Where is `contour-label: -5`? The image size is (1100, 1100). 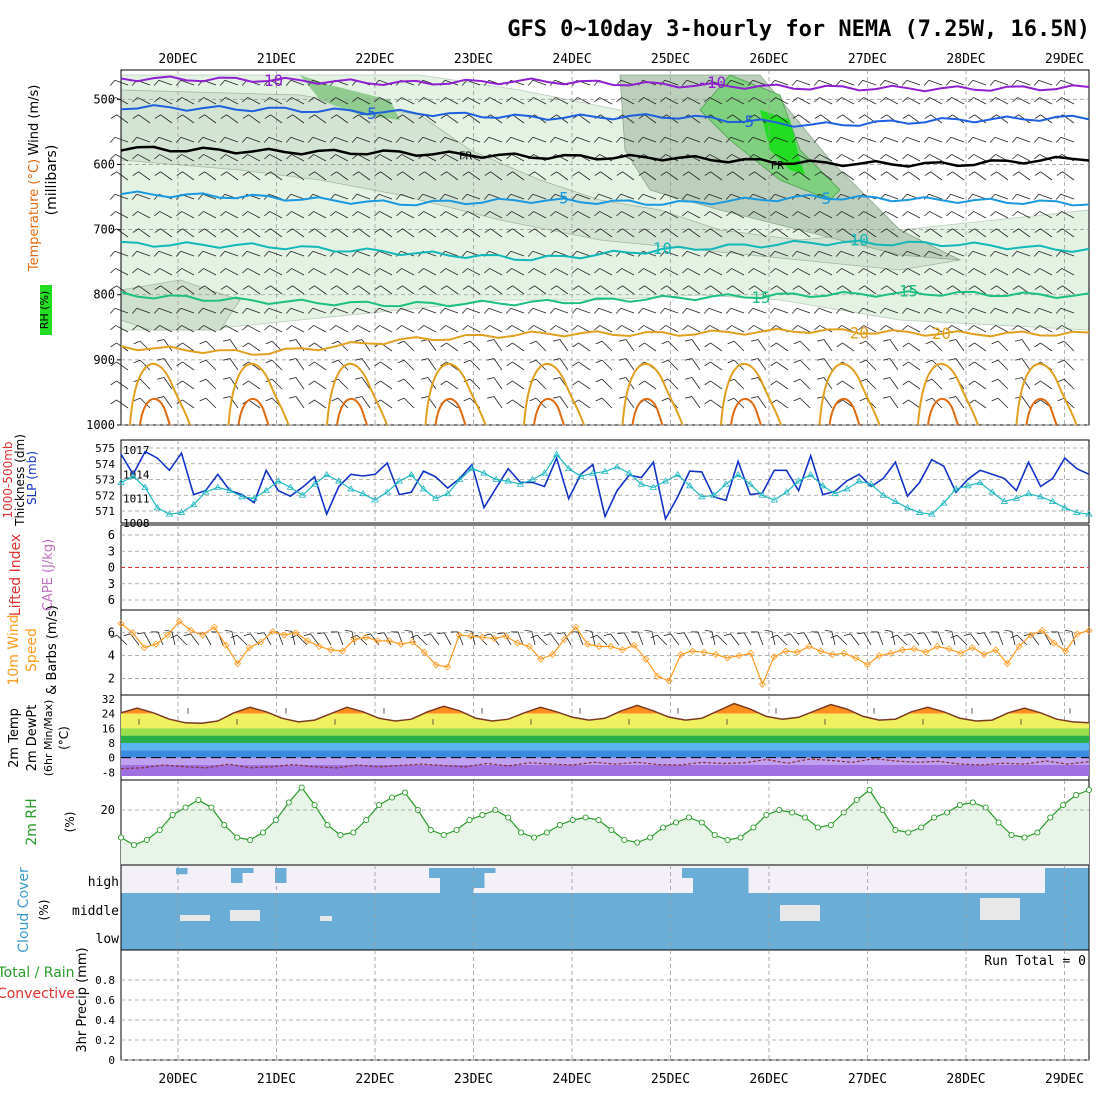 contour-label: -5 is located at coordinates (366, 113).